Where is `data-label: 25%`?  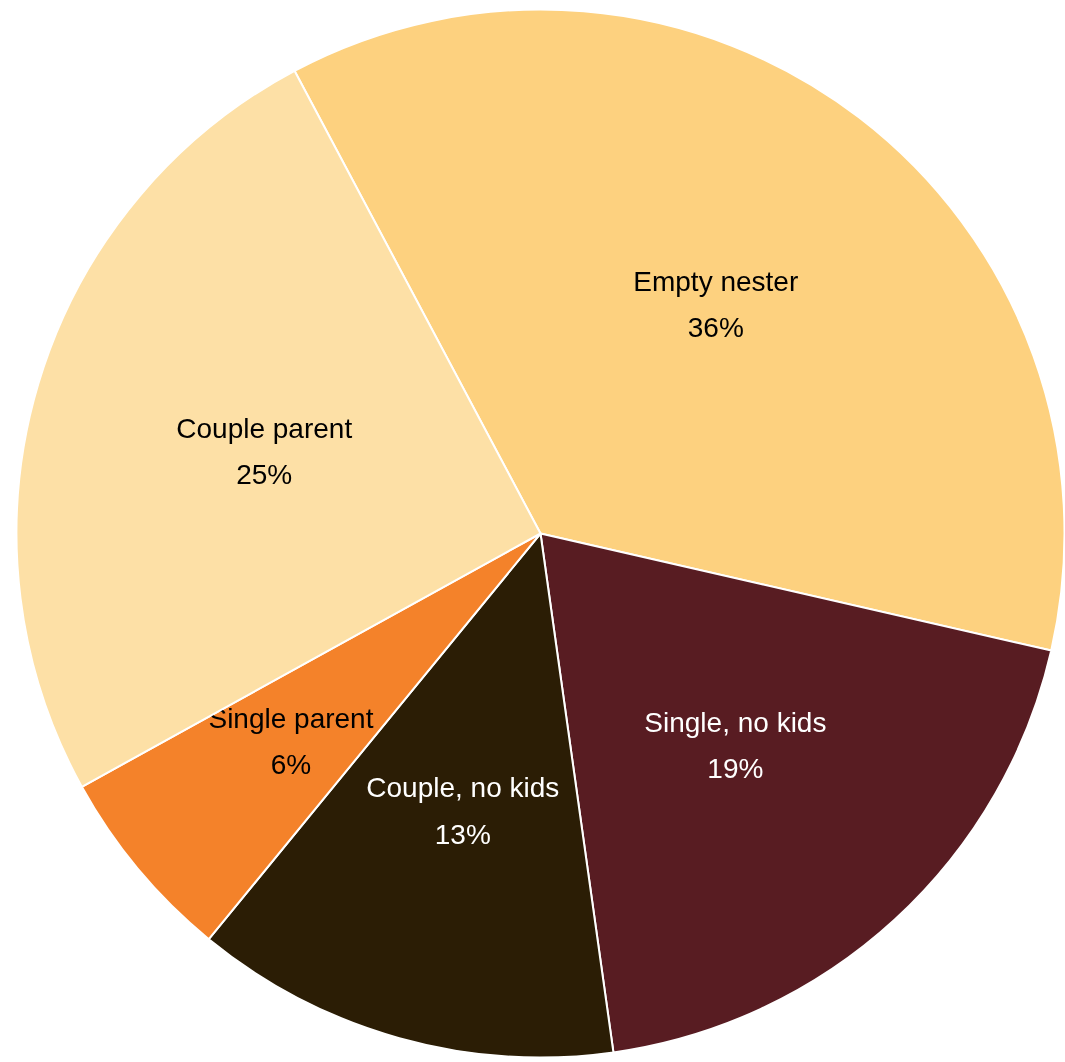
data-label: 25% is located at coordinates (264, 474).